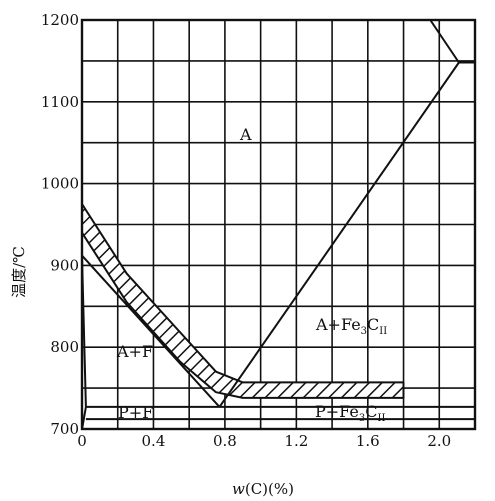  What do you see at coordinates (151, 331) in the screenshot?
I see `a3-line` at bounding box center [151, 331].